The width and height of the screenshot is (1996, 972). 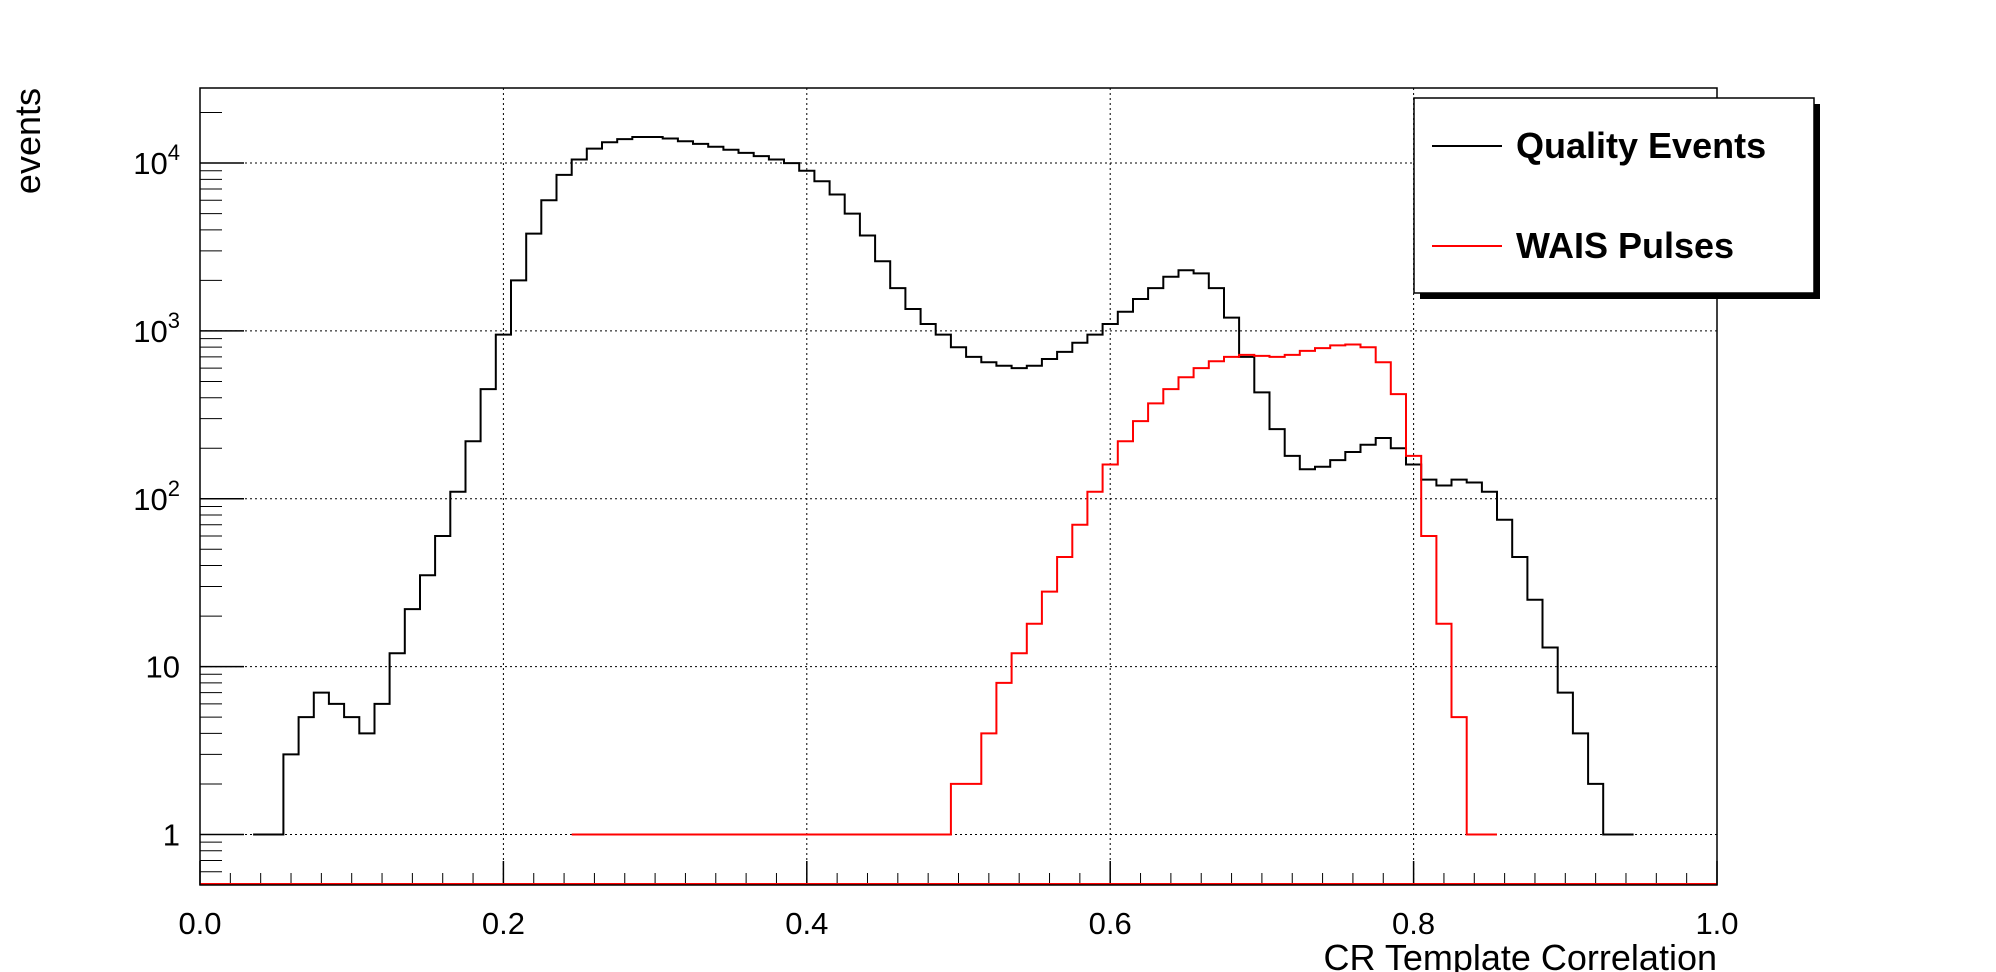 What do you see at coordinates (1625, 245) in the screenshot?
I see `legend-label-wais-pulses: WAIS Pulses` at bounding box center [1625, 245].